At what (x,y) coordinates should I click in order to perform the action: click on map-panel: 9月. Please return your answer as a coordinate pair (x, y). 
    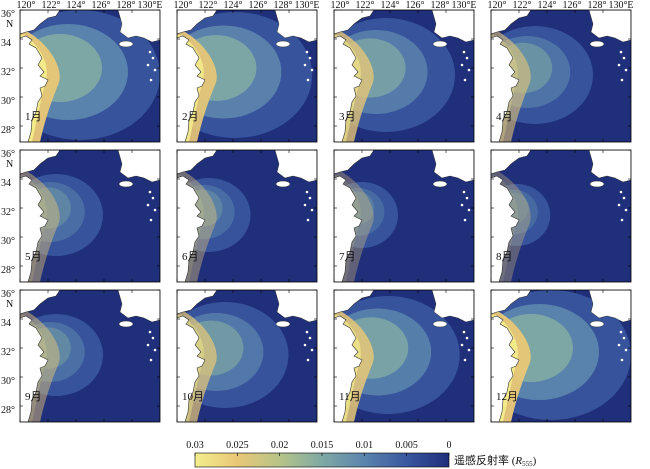
    Looking at the image, I should click on (90, 356).